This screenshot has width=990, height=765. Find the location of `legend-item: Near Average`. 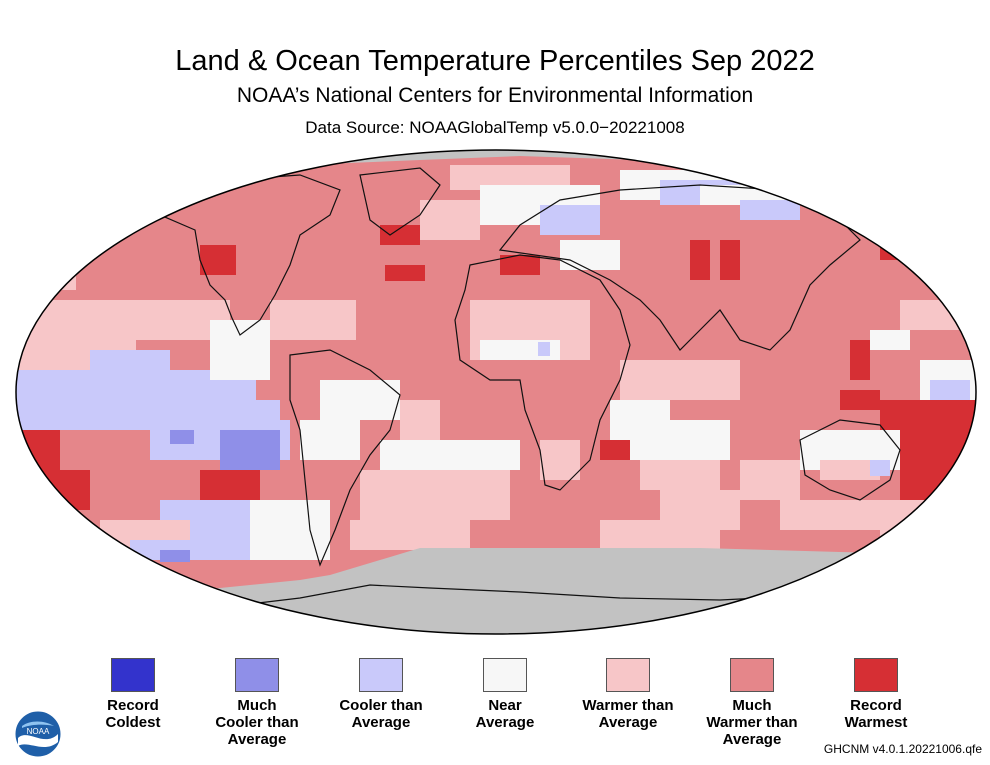

legend-item: Near Average is located at coordinates (505, 694).